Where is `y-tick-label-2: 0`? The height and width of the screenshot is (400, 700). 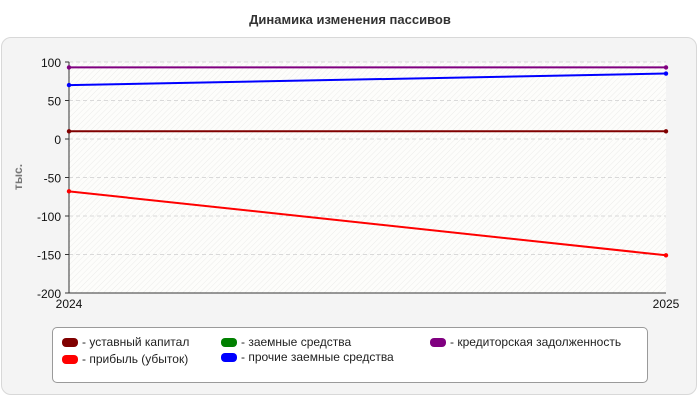
y-tick-label-2: 0 is located at coordinates (57, 140).